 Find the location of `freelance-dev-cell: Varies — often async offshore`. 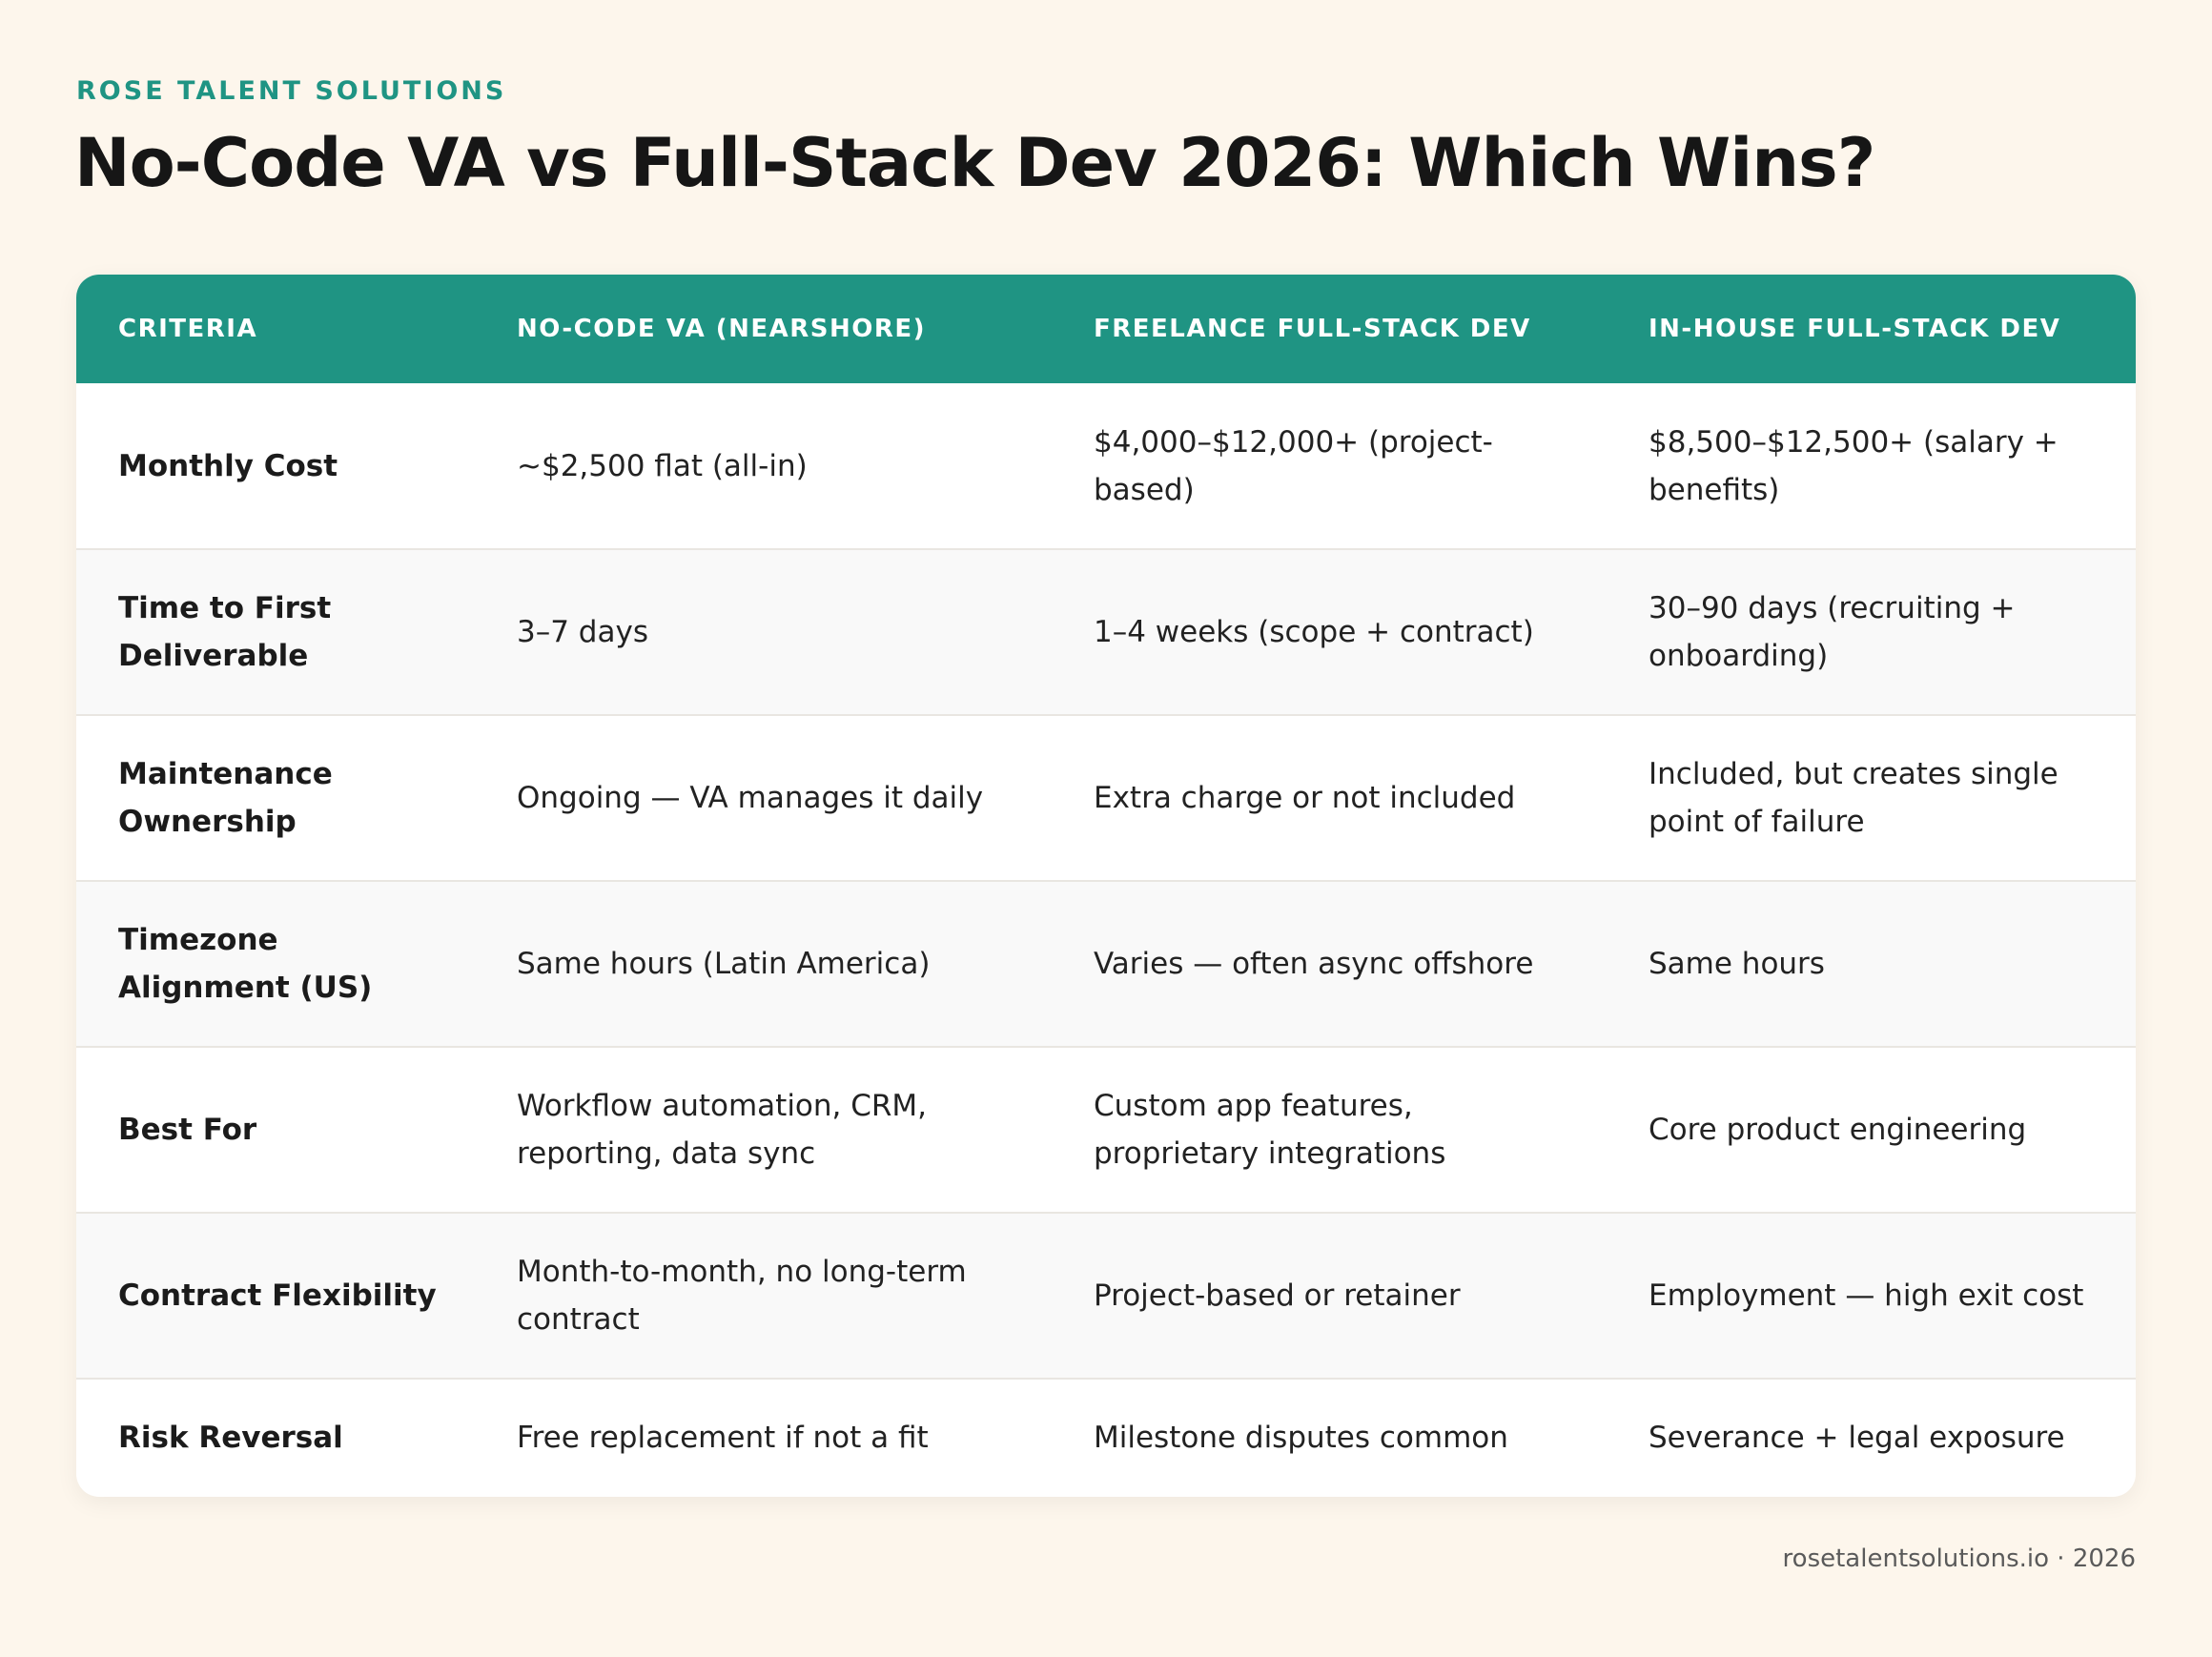

freelance-dev-cell: Varies — often async offshore is located at coordinates (1314, 964).